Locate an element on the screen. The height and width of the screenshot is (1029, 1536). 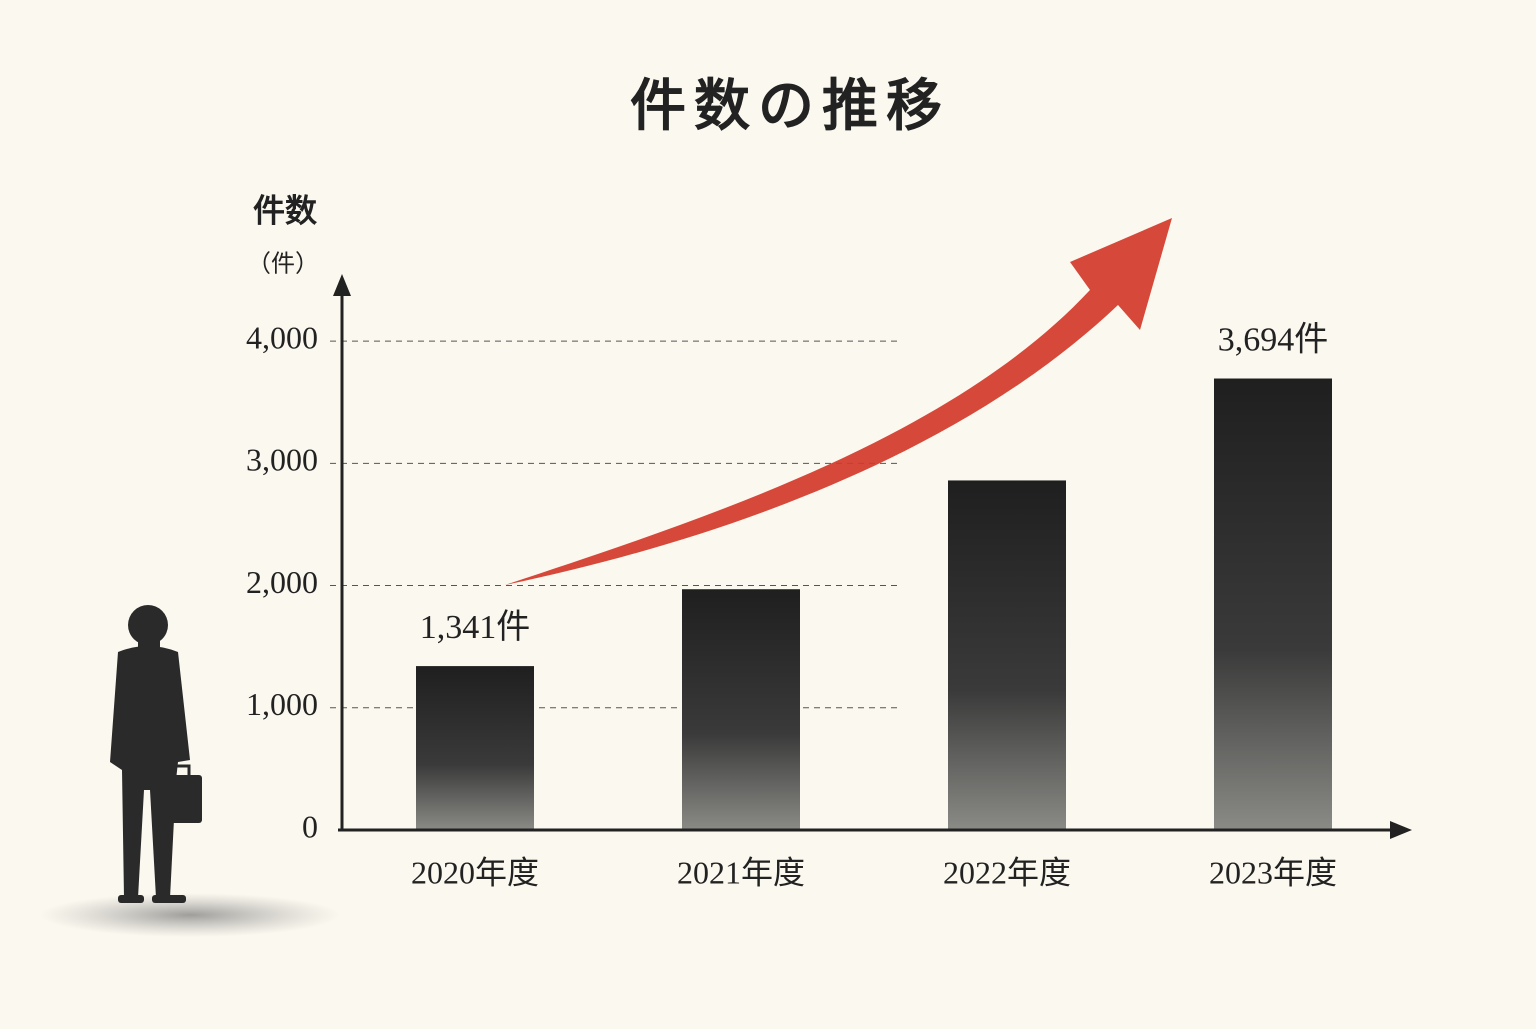
y-tick-label: 3,000 is located at coordinates (282, 460).